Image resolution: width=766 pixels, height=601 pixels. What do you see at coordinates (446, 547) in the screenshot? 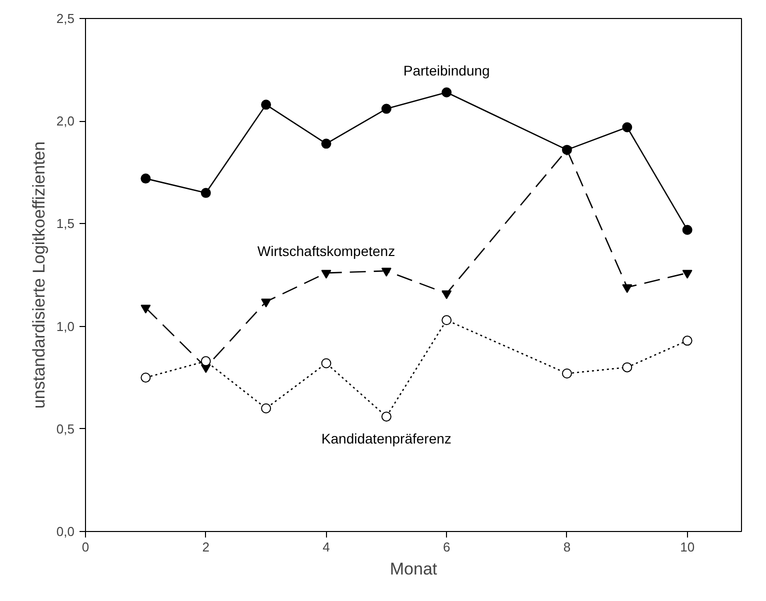
I see `x-tick-label: 6` at bounding box center [446, 547].